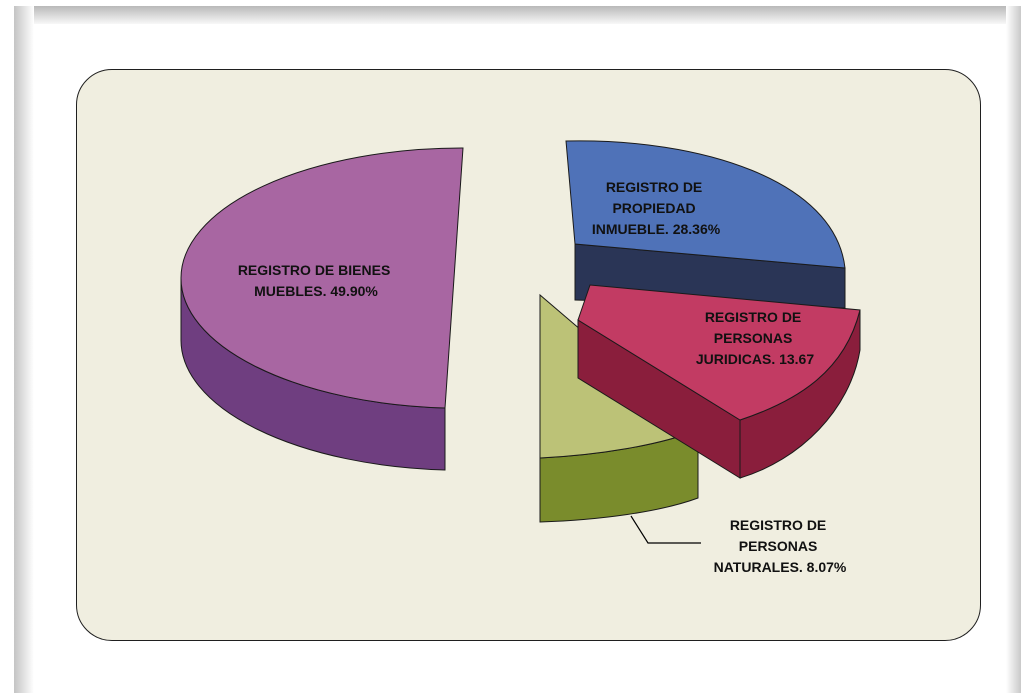  I want to click on label-line: INMUEBLE. 28.36%, so click(656, 229).